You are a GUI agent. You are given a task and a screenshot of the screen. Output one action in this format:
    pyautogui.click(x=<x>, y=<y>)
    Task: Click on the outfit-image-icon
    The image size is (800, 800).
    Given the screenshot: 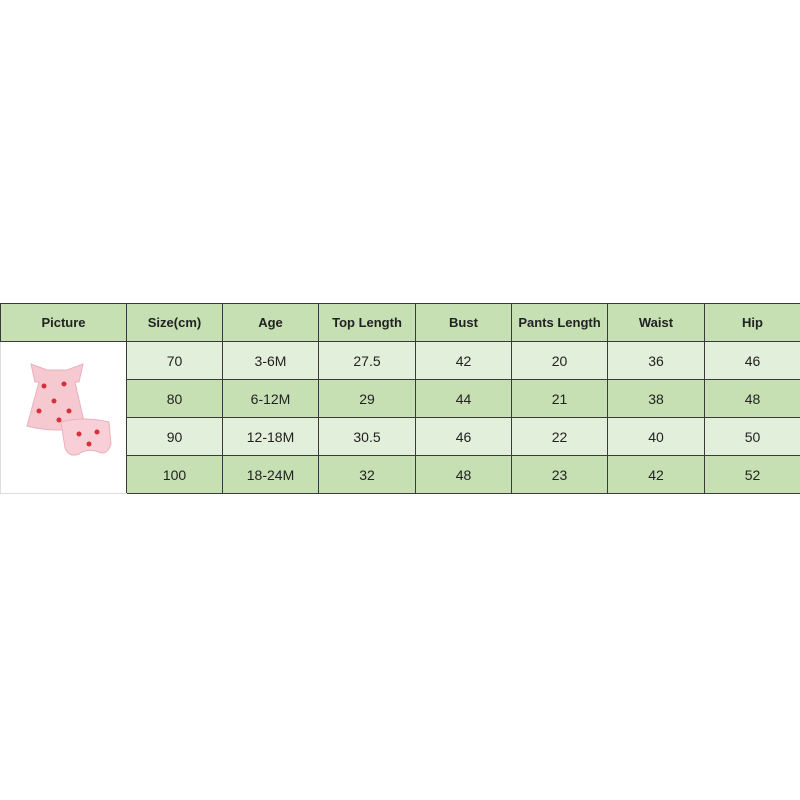 What is the action you would take?
    pyautogui.click(x=68, y=409)
    